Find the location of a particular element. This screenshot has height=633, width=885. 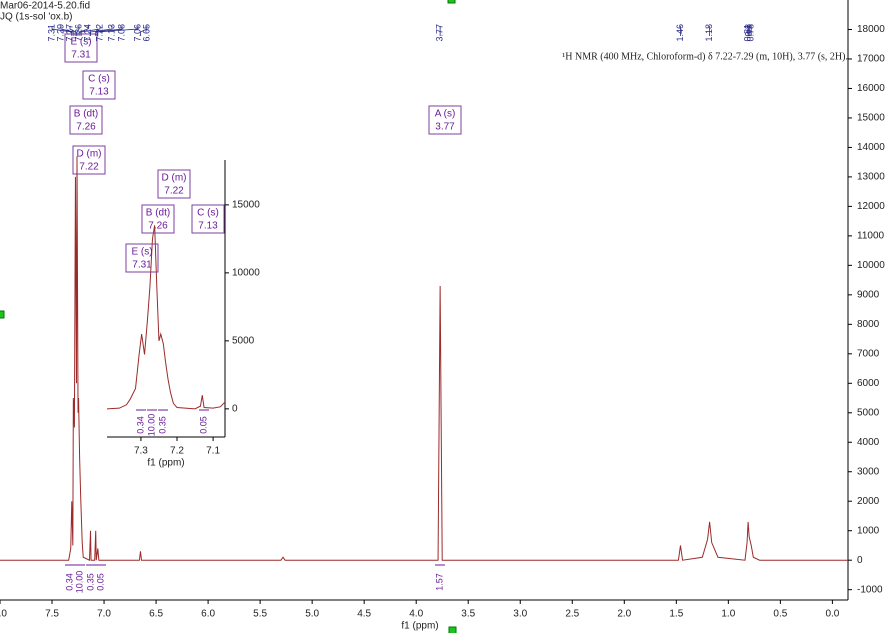

peak-pick: 1.18 is located at coordinates (709, 33).